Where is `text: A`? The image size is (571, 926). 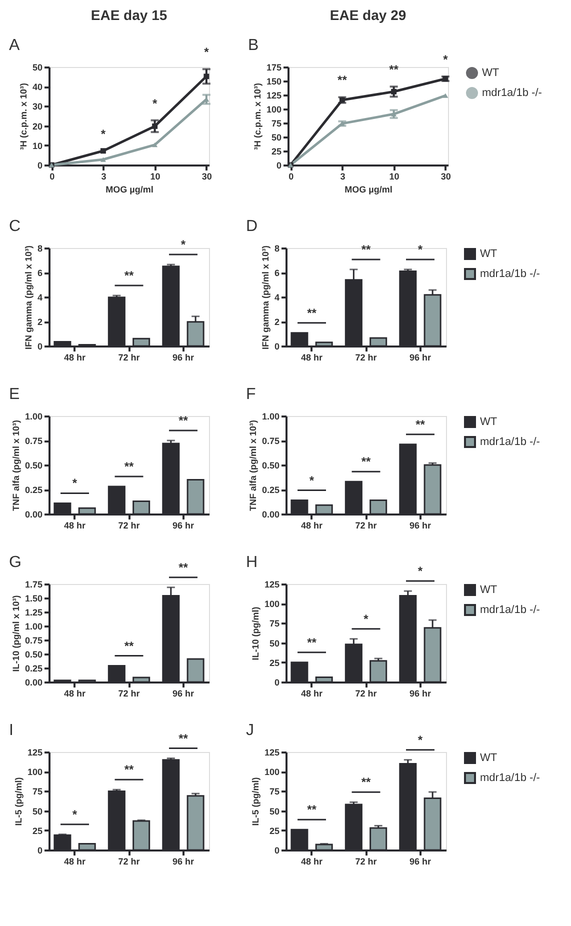 text: A is located at coordinates (14, 45).